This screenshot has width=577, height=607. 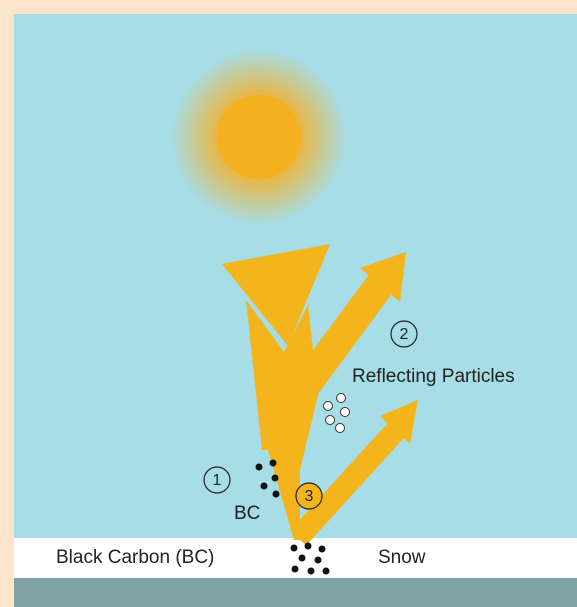 I want to click on bc-label: BC, so click(x=247, y=513).